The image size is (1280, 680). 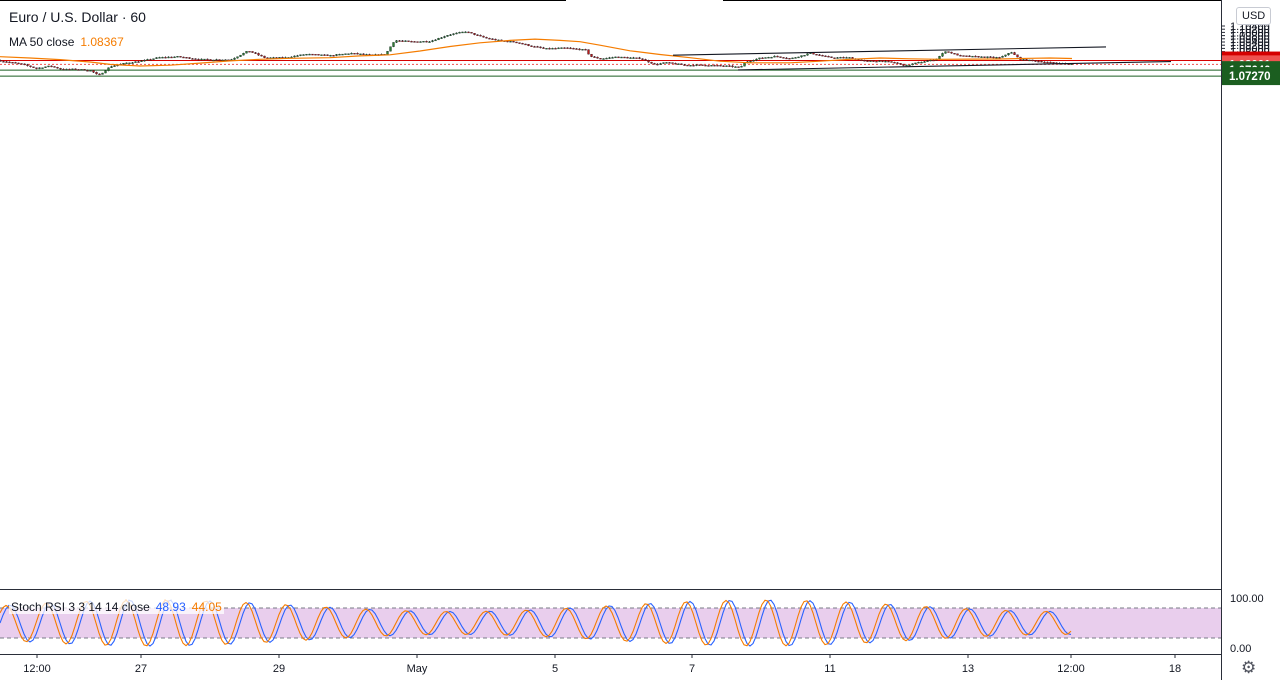 What do you see at coordinates (1250, 30) in the screenshot?
I see `price-tick-label: 1.10200` at bounding box center [1250, 30].